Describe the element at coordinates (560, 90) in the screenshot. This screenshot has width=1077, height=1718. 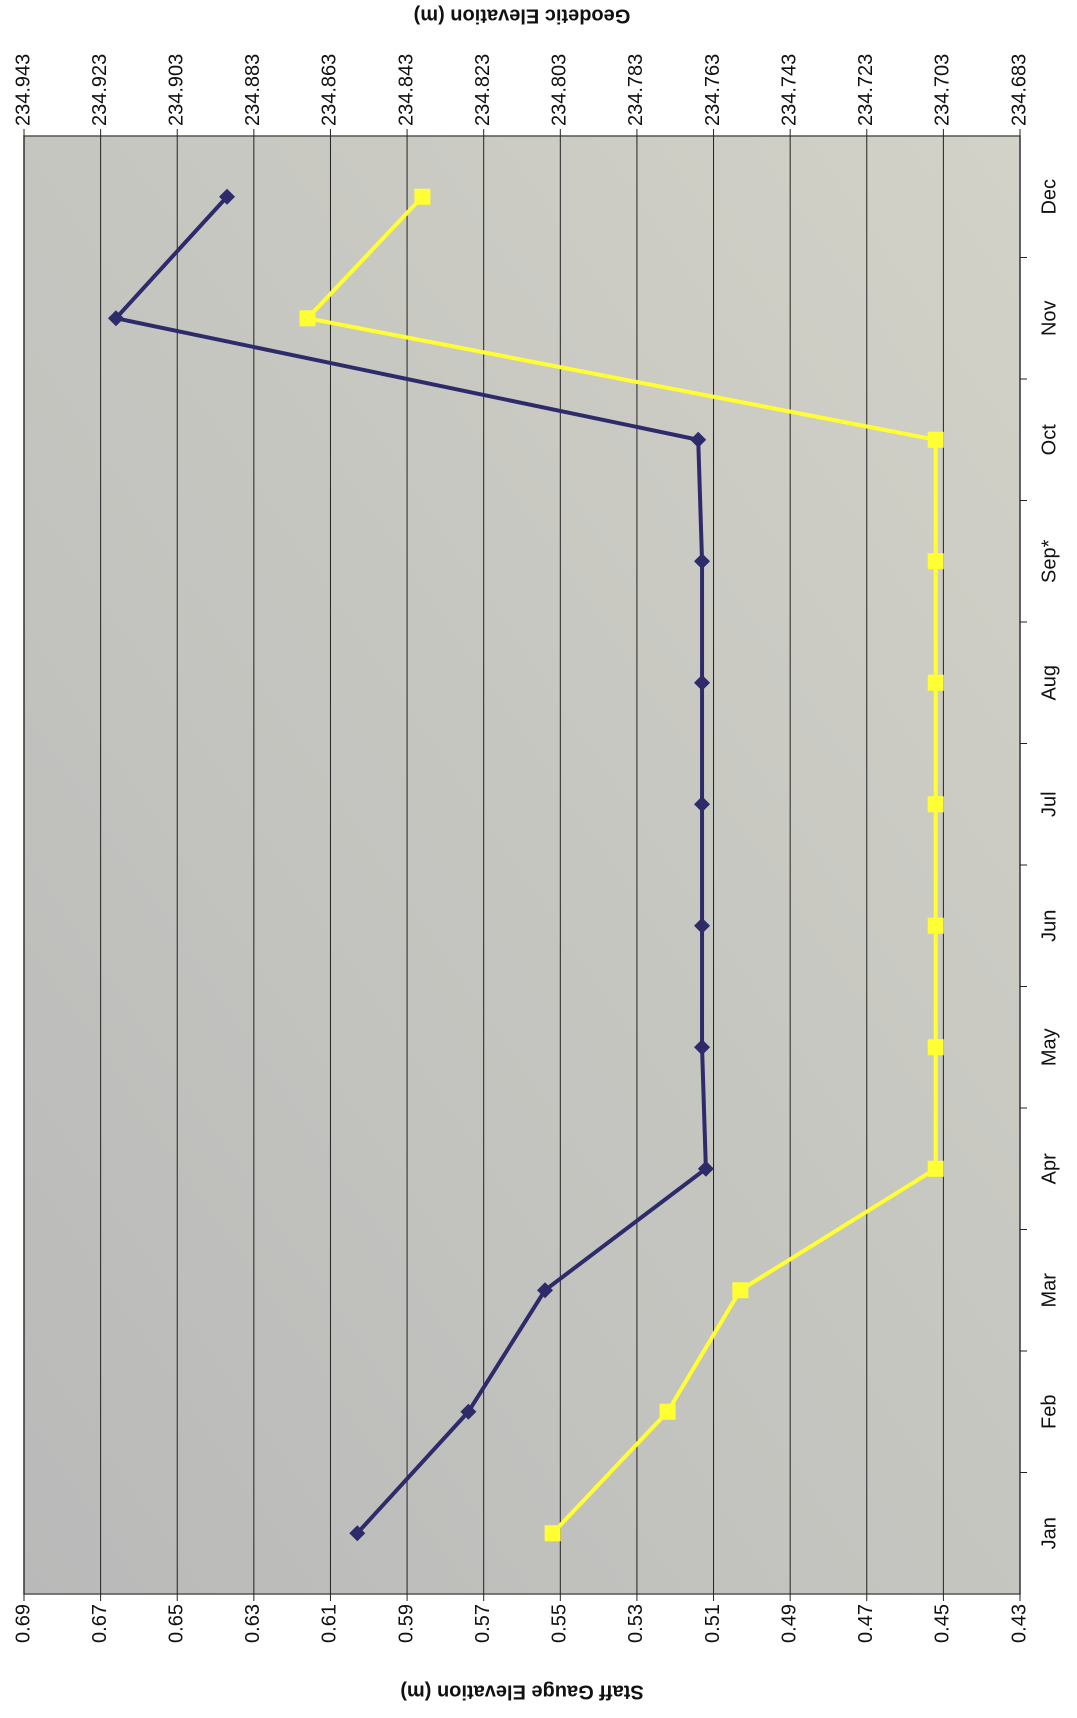
I see `y2-tick-label: 234.803` at that location.